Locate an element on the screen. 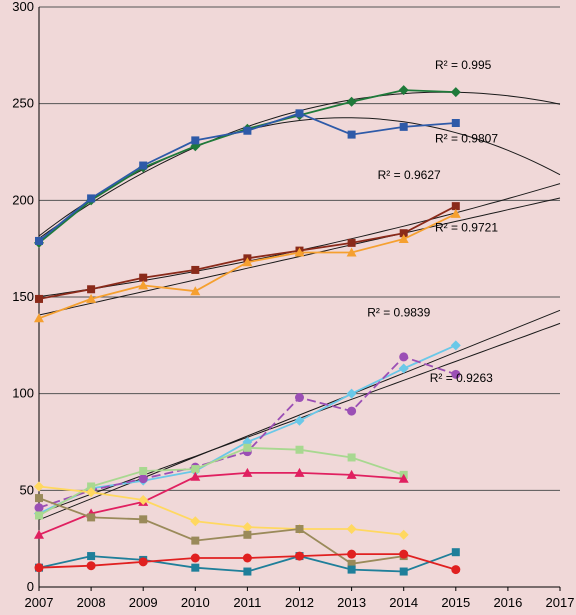  r2-label: R² = 0.995 is located at coordinates (463, 65).